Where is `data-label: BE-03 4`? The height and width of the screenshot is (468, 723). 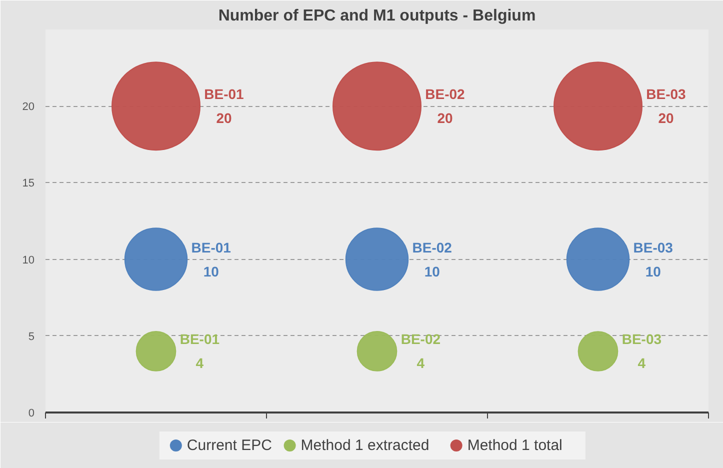 data-label: BE-03 4 is located at coordinates (642, 351).